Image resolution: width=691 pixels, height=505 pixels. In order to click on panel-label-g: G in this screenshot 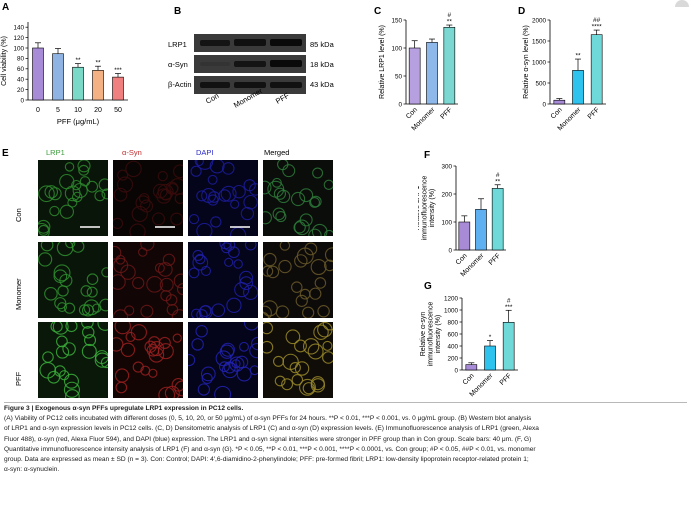, I will do `click(428, 286)`.